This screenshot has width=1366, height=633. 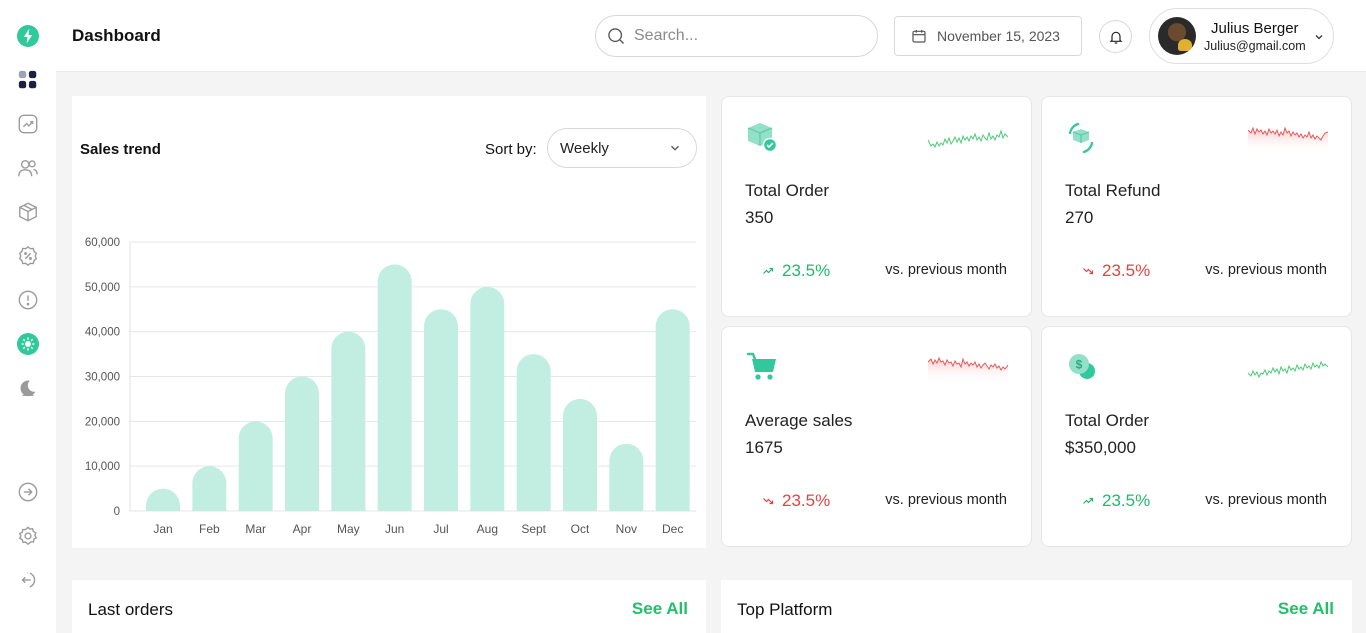 I want to click on search-box, so click(x=736, y=36).